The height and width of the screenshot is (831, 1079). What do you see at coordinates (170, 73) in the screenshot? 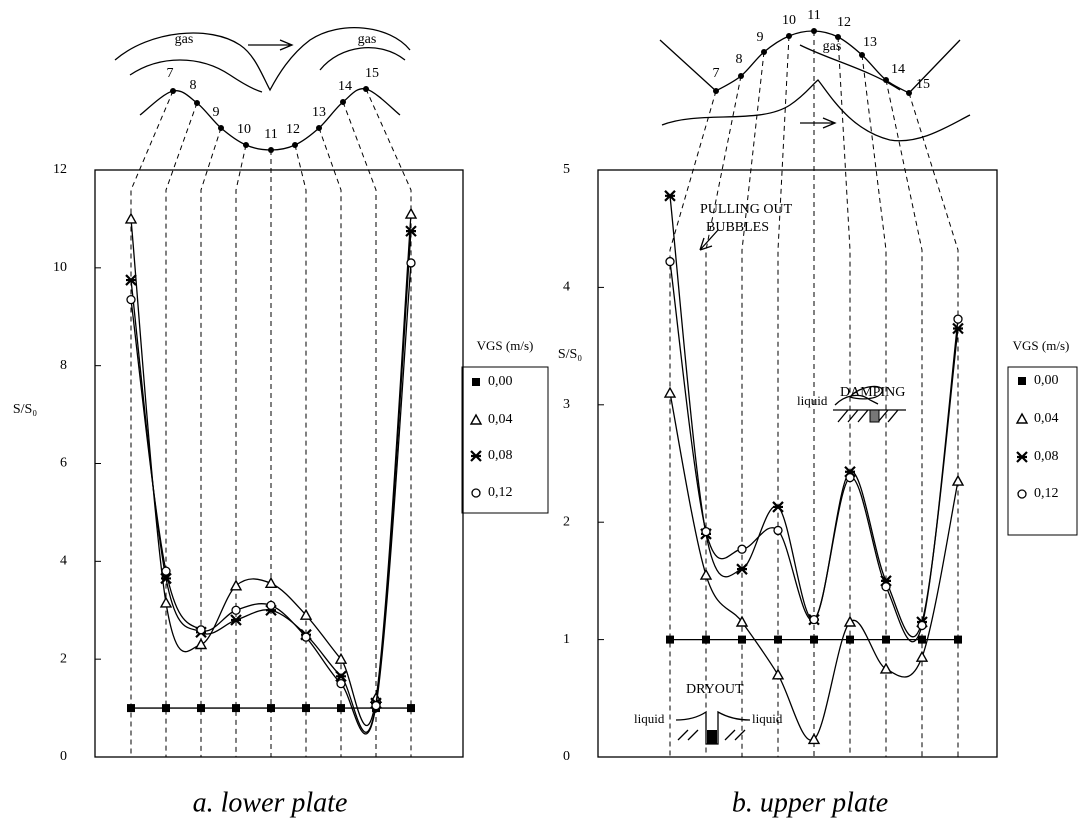
I see `position-label: 7` at bounding box center [170, 73].